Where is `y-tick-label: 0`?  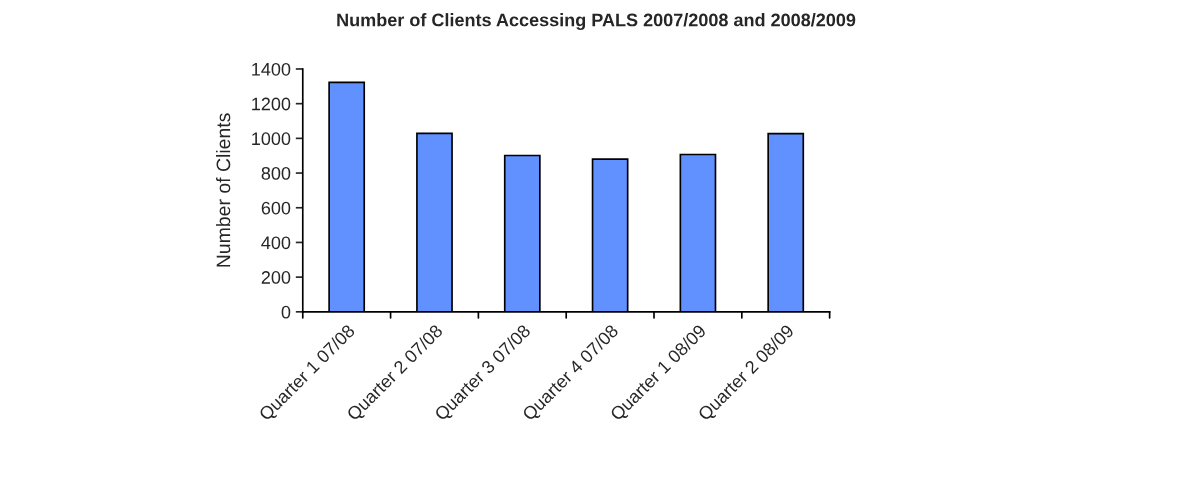 y-tick-label: 0 is located at coordinates (286, 312).